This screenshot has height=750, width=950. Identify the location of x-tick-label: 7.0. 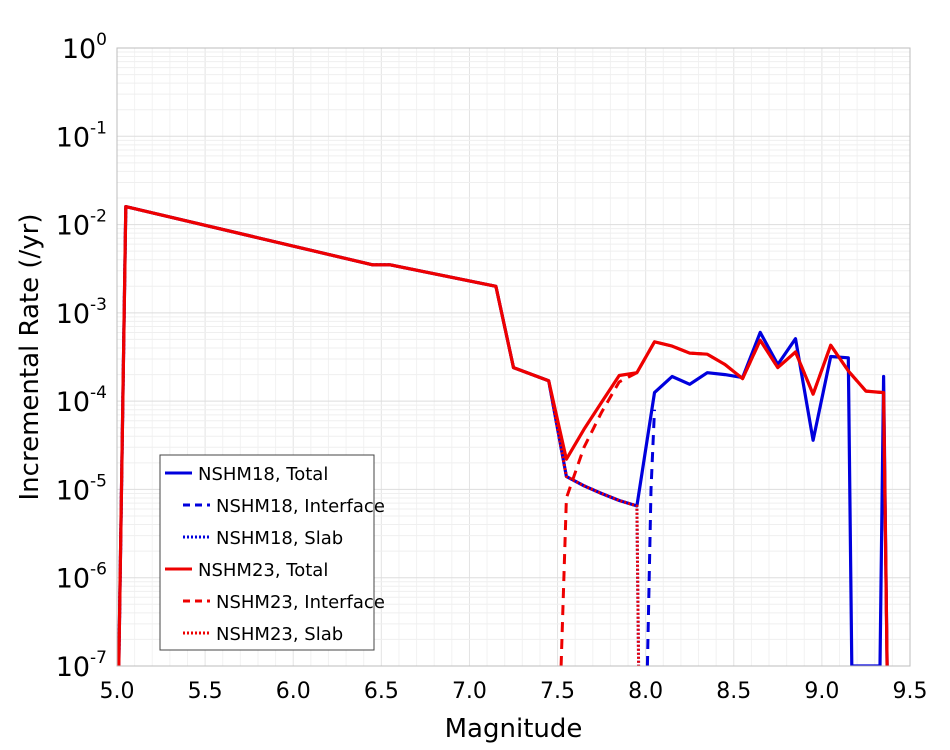
(469, 691).